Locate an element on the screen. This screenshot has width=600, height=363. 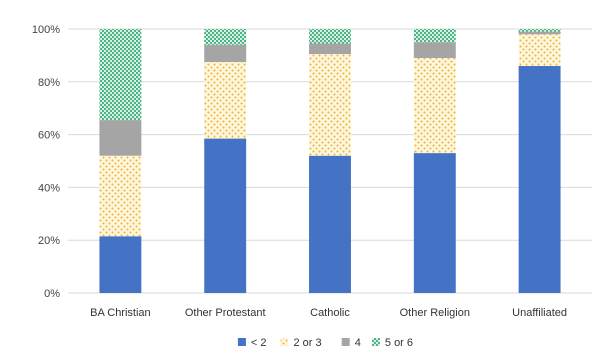
legend-item: 2 or 3 is located at coordinates (301, 343).